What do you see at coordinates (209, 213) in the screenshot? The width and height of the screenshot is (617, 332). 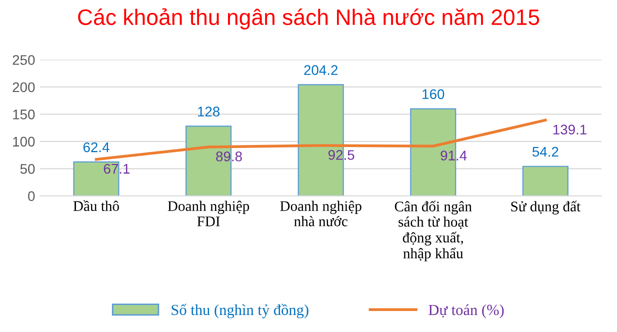 I see `x-tick-label: Doanh nghiệp FDI` at bounding box center [209, 213].